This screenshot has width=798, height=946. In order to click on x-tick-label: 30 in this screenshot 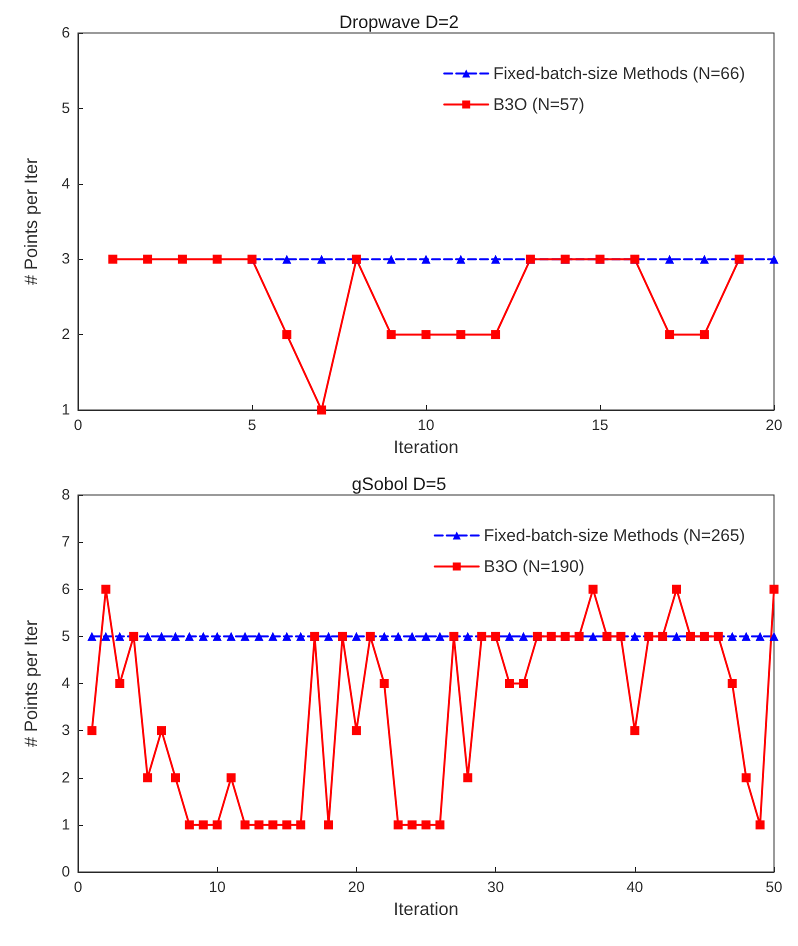, I will do `click(495, 887)`.